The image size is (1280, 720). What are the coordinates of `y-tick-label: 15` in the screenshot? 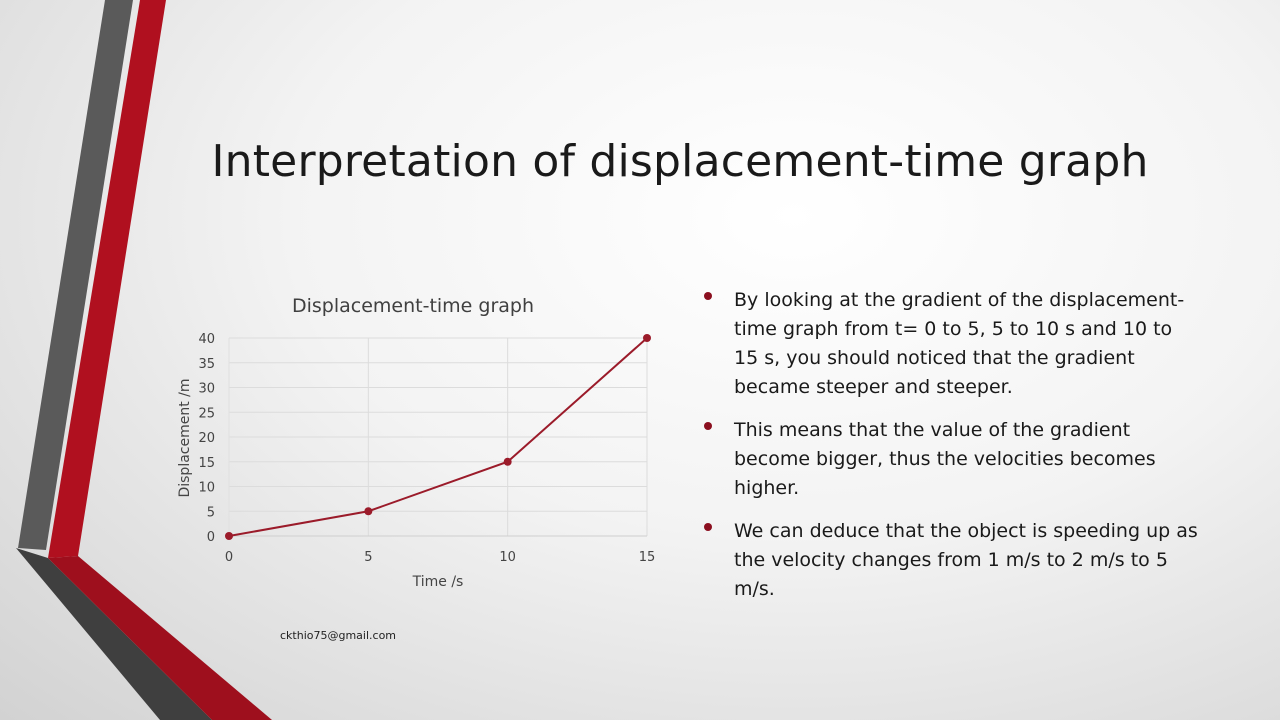 It's located at (206, 463).